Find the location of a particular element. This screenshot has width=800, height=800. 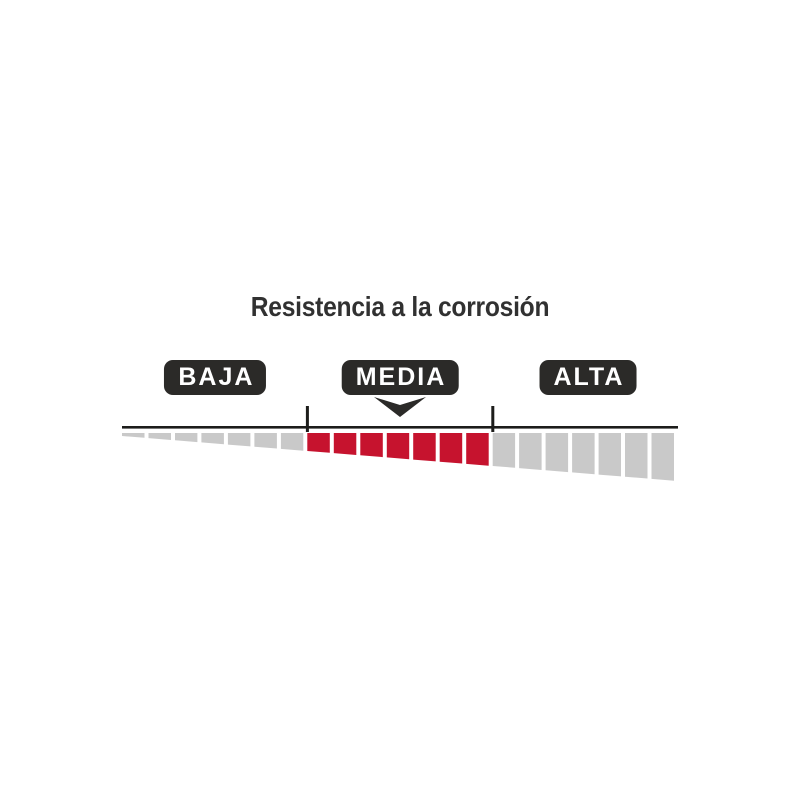

badge-baja: BAJA is located at coordinates (215, 377).